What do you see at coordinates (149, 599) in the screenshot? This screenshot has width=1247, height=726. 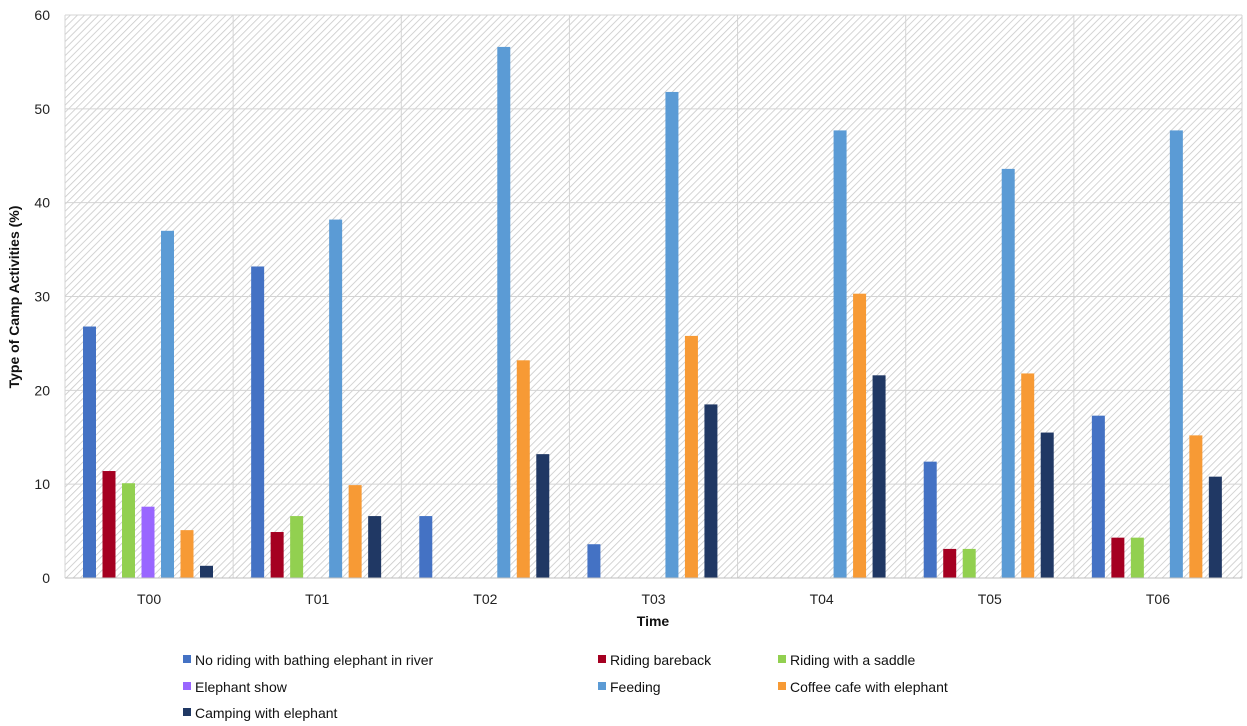 I see `x-tick-label: T00` at bounding box center [149, 599].